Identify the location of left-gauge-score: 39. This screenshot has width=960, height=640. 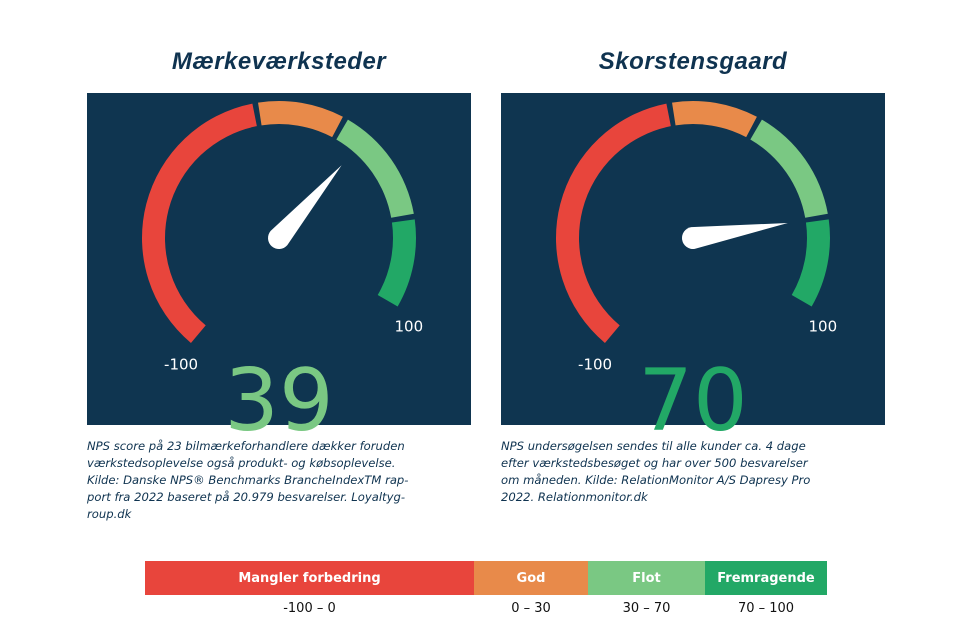
(279, 401).